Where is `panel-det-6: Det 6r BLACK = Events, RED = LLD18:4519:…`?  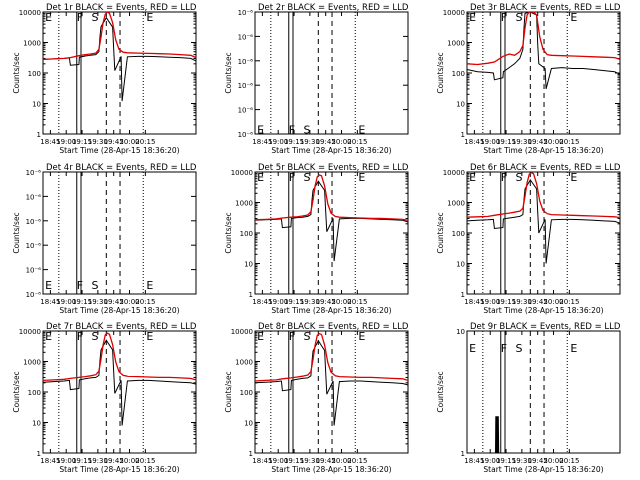
panel-det-6: Det 6r BLACK = Events, RED = LLD18:4519:… is located at coordinates (528, 239).